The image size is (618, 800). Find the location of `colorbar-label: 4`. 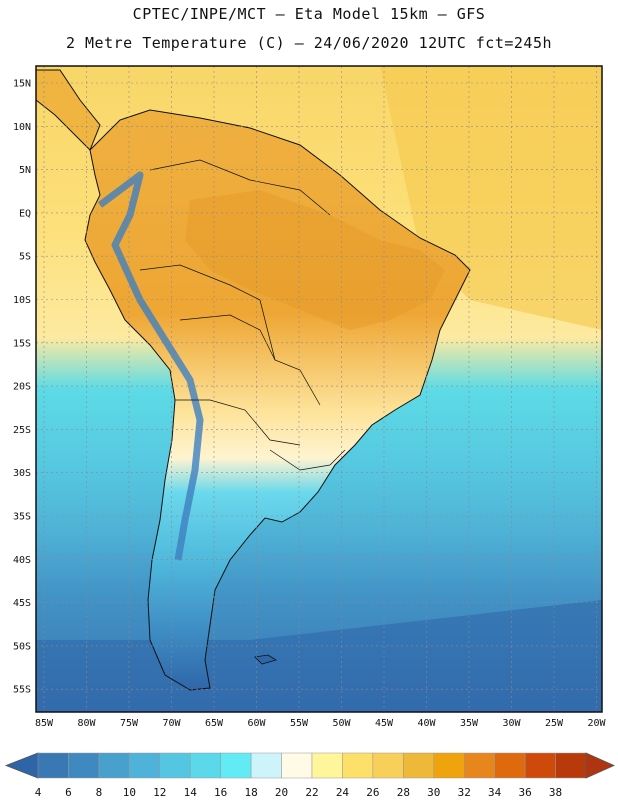

colorbar-label: 4 is located at coordinates (38, 792).